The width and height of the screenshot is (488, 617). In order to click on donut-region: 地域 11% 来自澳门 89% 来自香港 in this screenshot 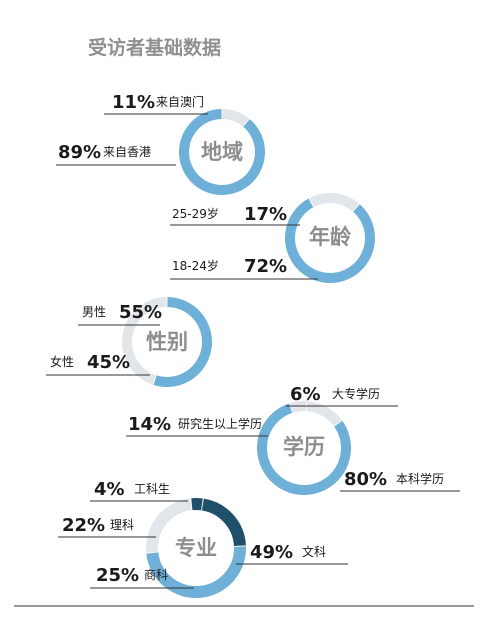, I will do `click(160, 143)`.